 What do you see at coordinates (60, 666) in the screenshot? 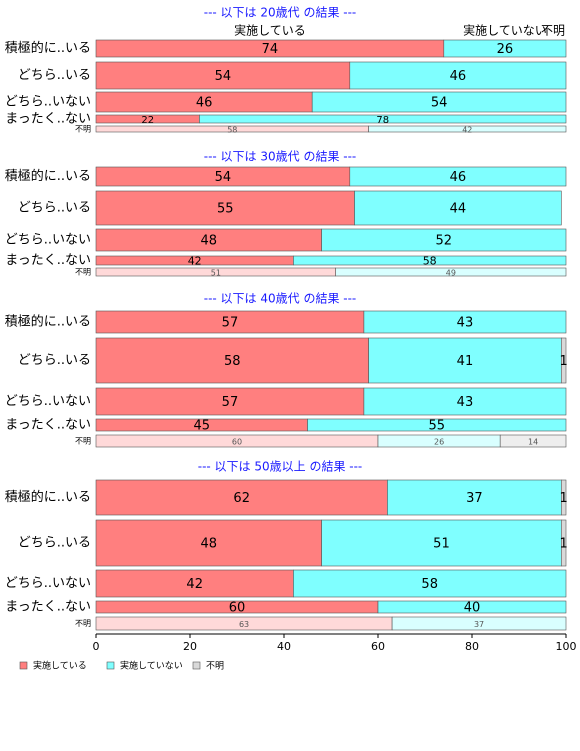
I see `legend-label: 実施している` at bounding box center [60, 666].